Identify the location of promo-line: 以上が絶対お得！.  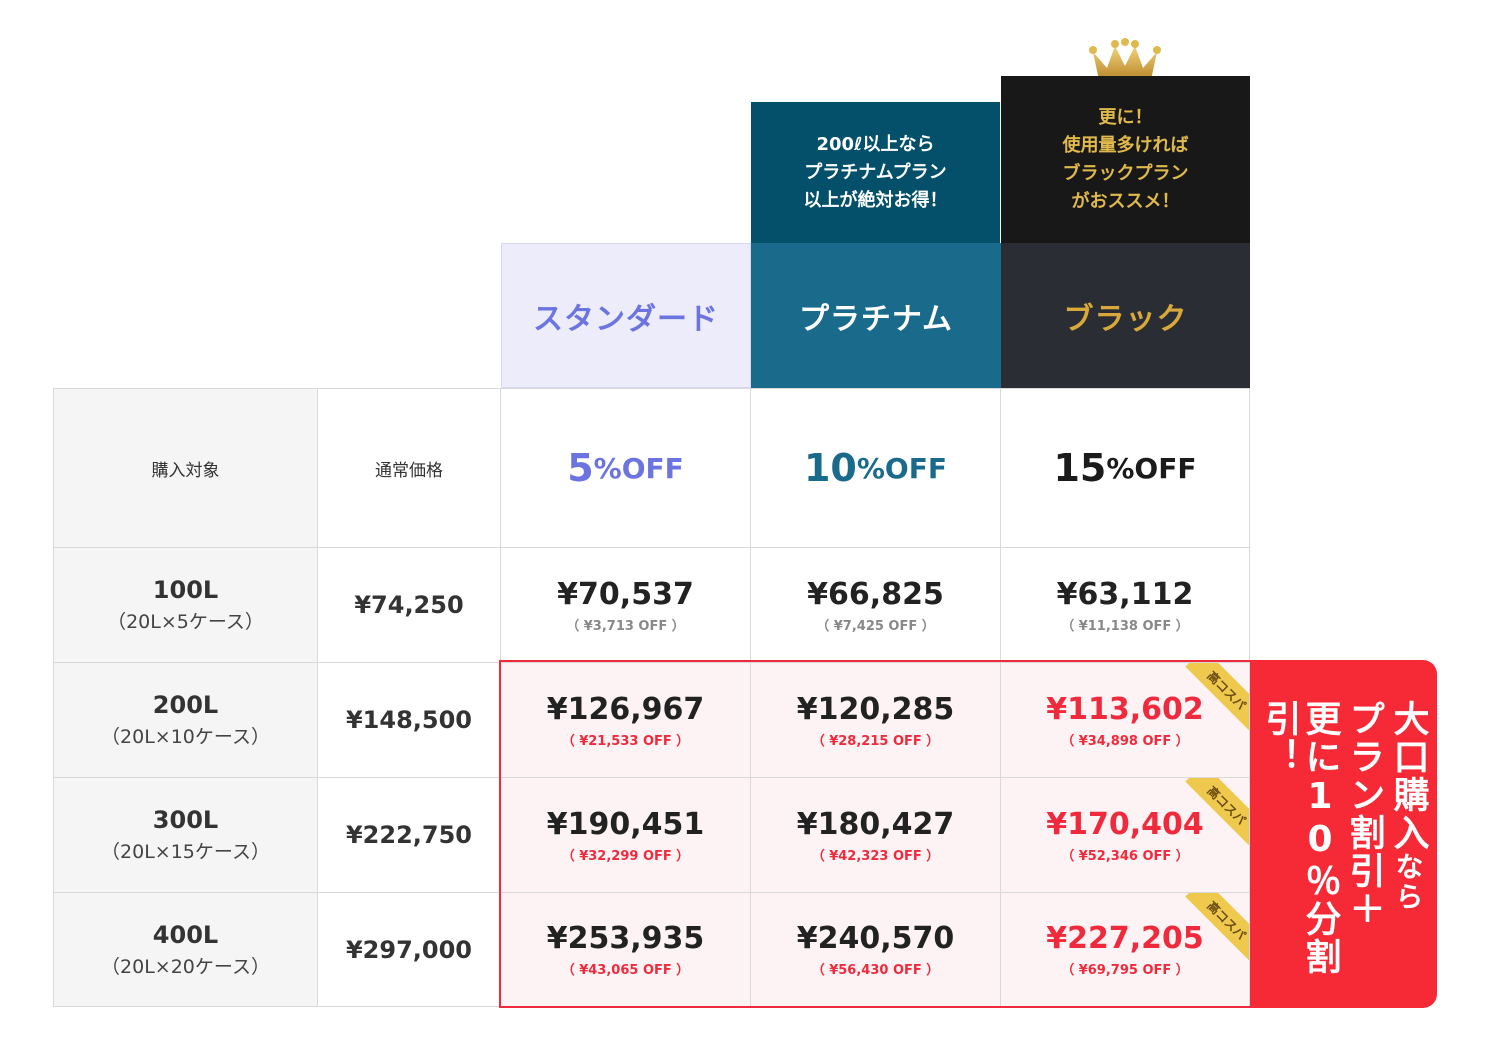
(875, 200).